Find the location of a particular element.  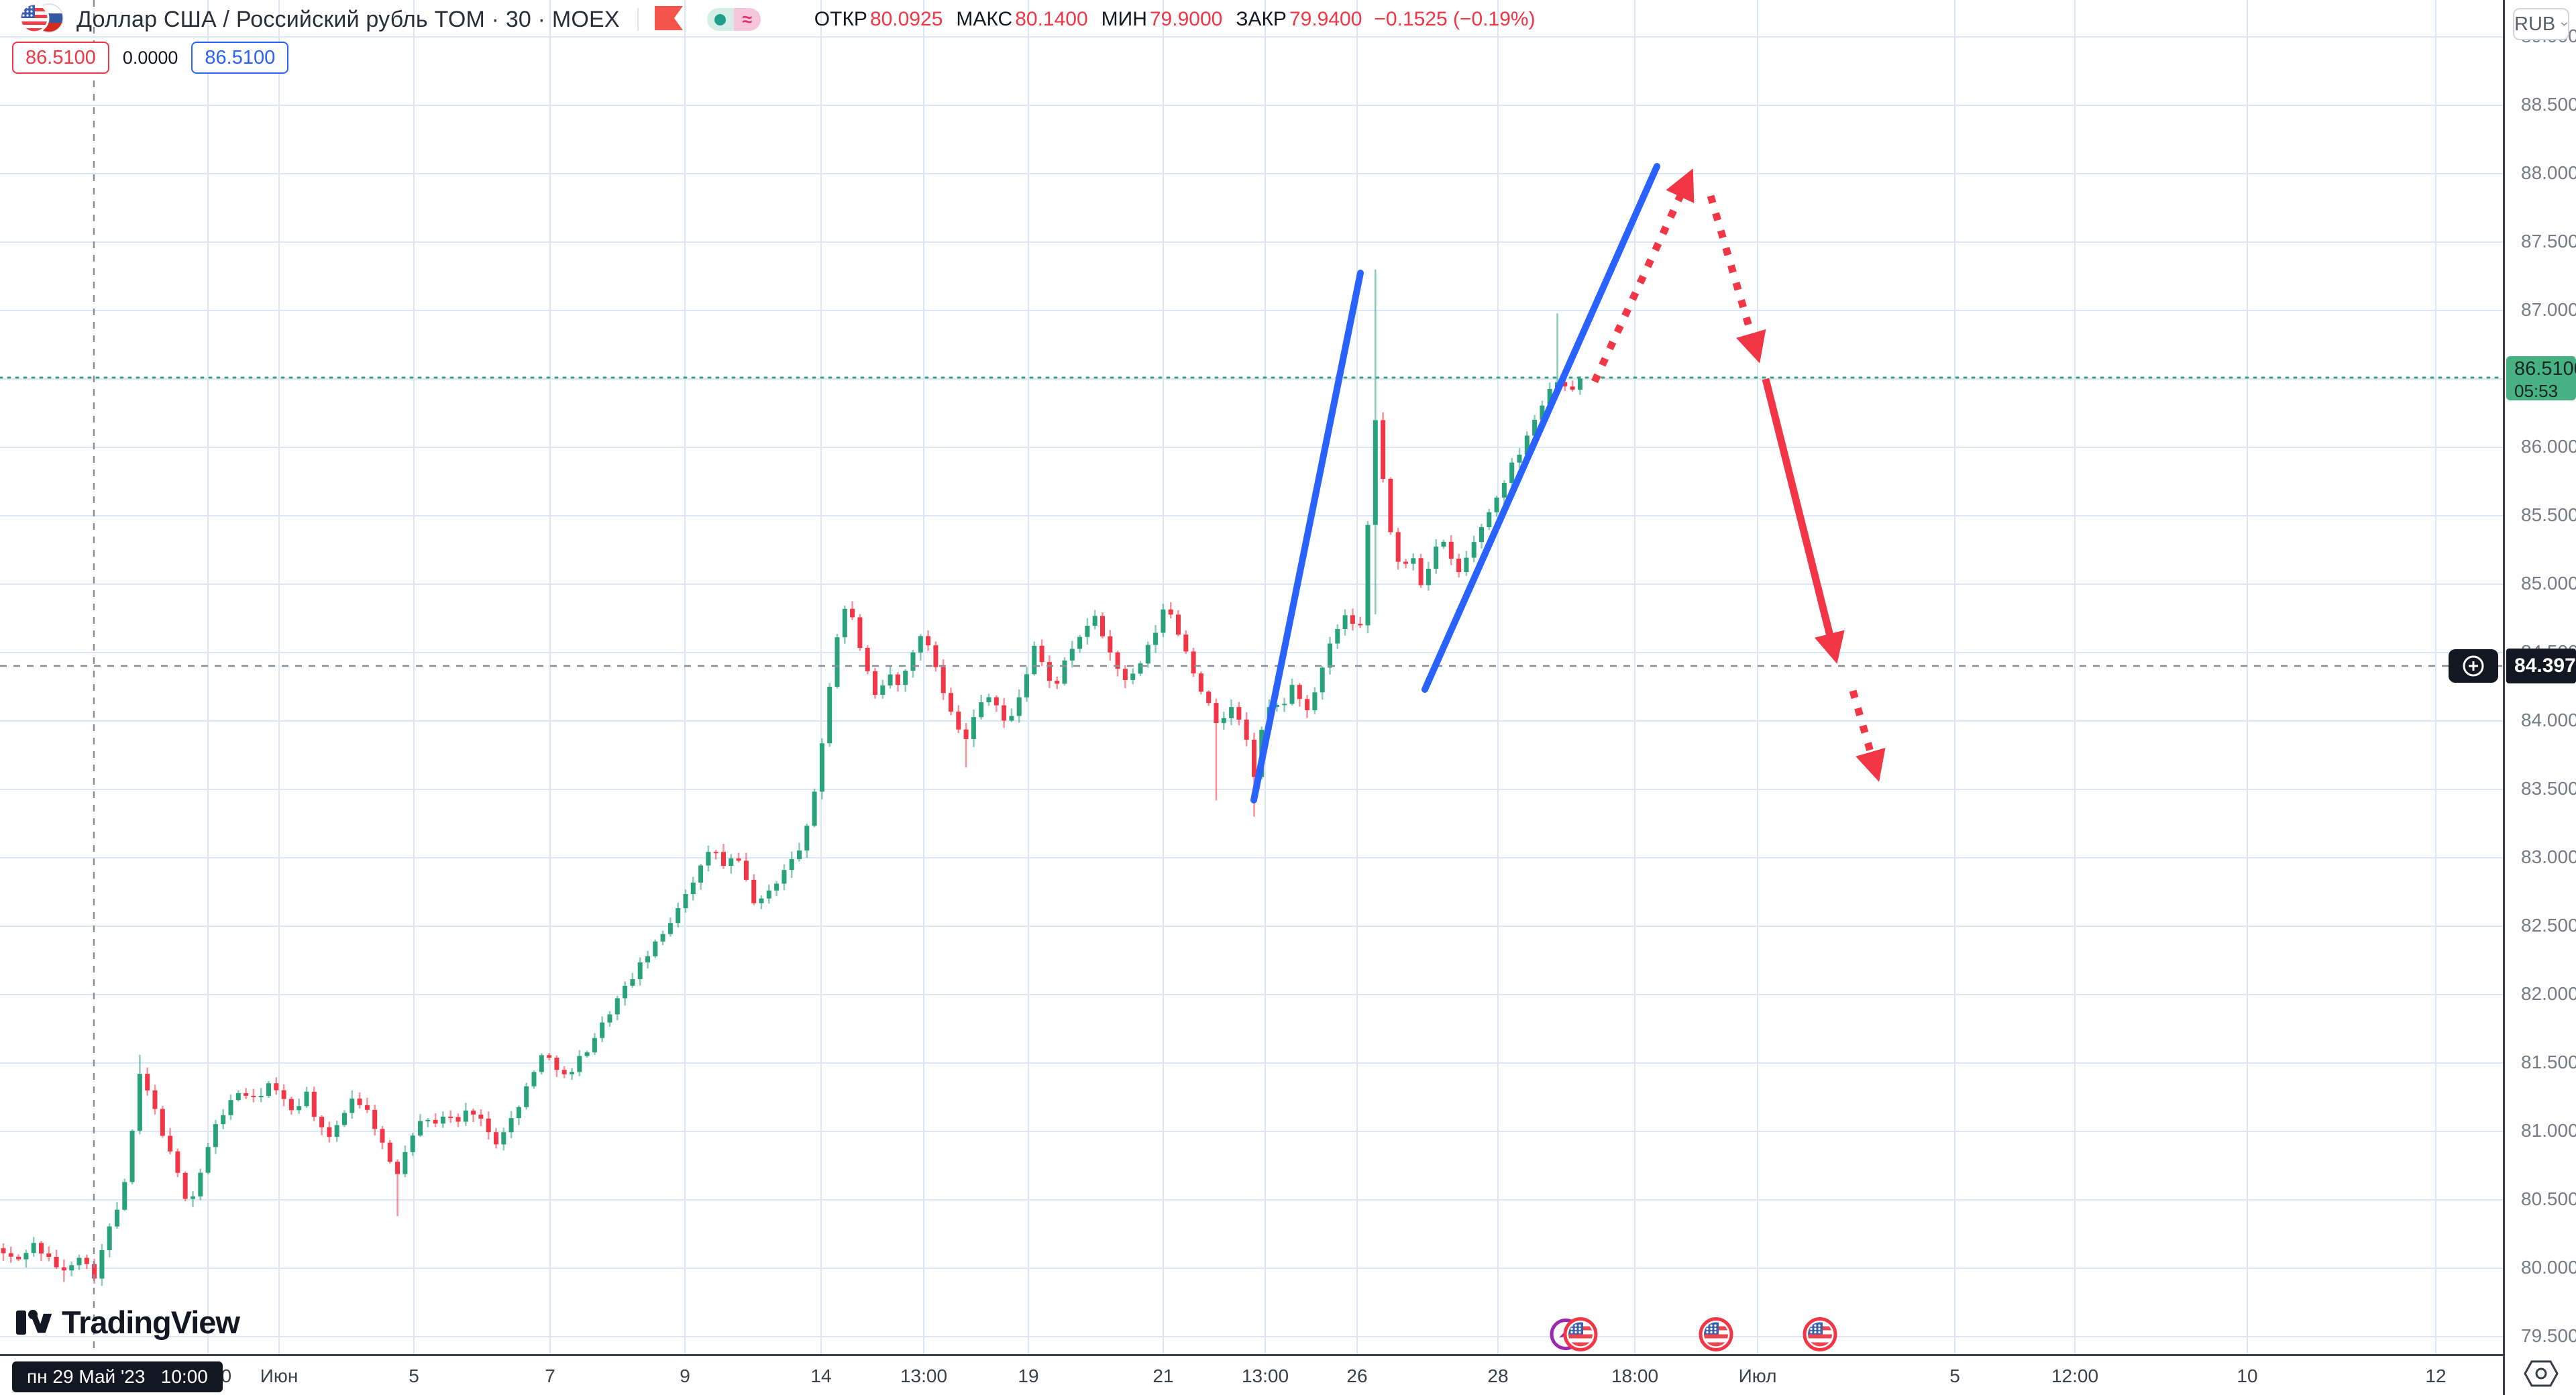

buy-price-box: 86.5100 is located at coordinates (240, 58).